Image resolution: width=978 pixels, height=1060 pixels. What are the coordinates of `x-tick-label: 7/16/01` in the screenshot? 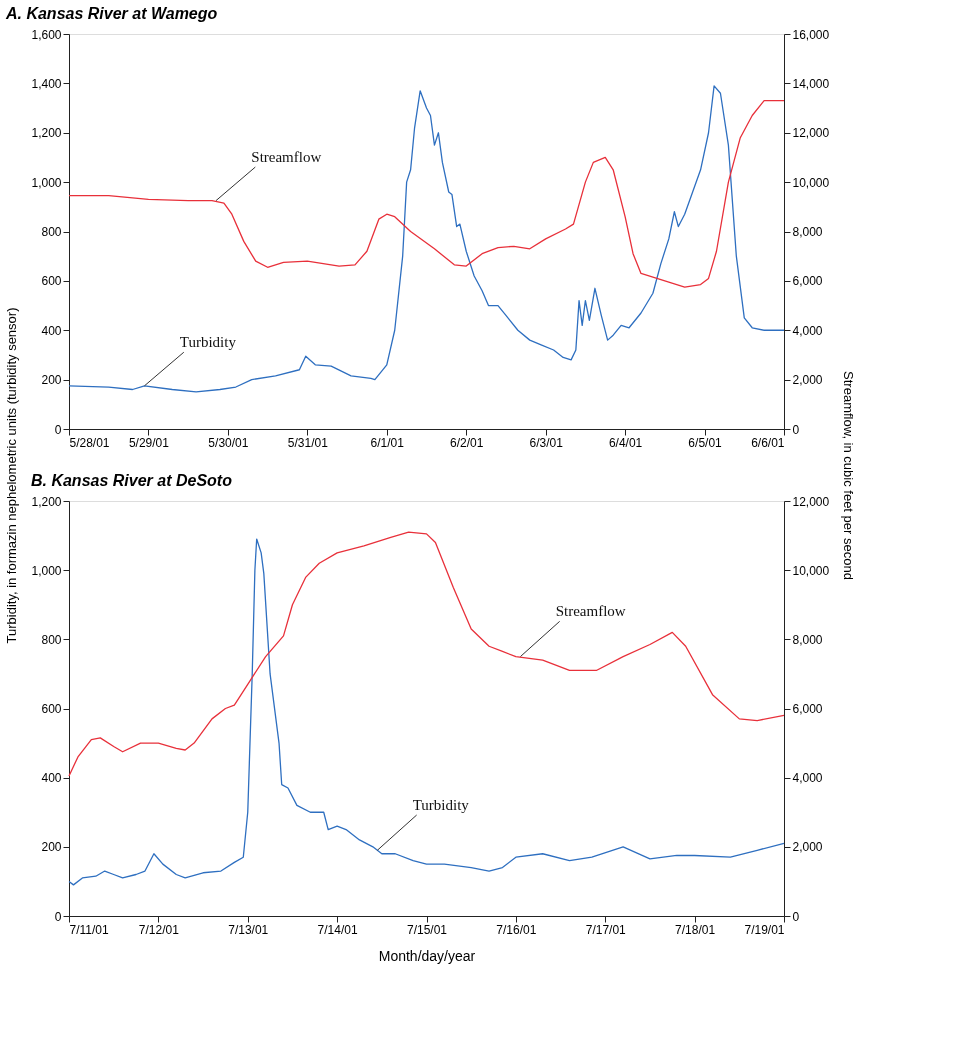 It's located at (516, 929).